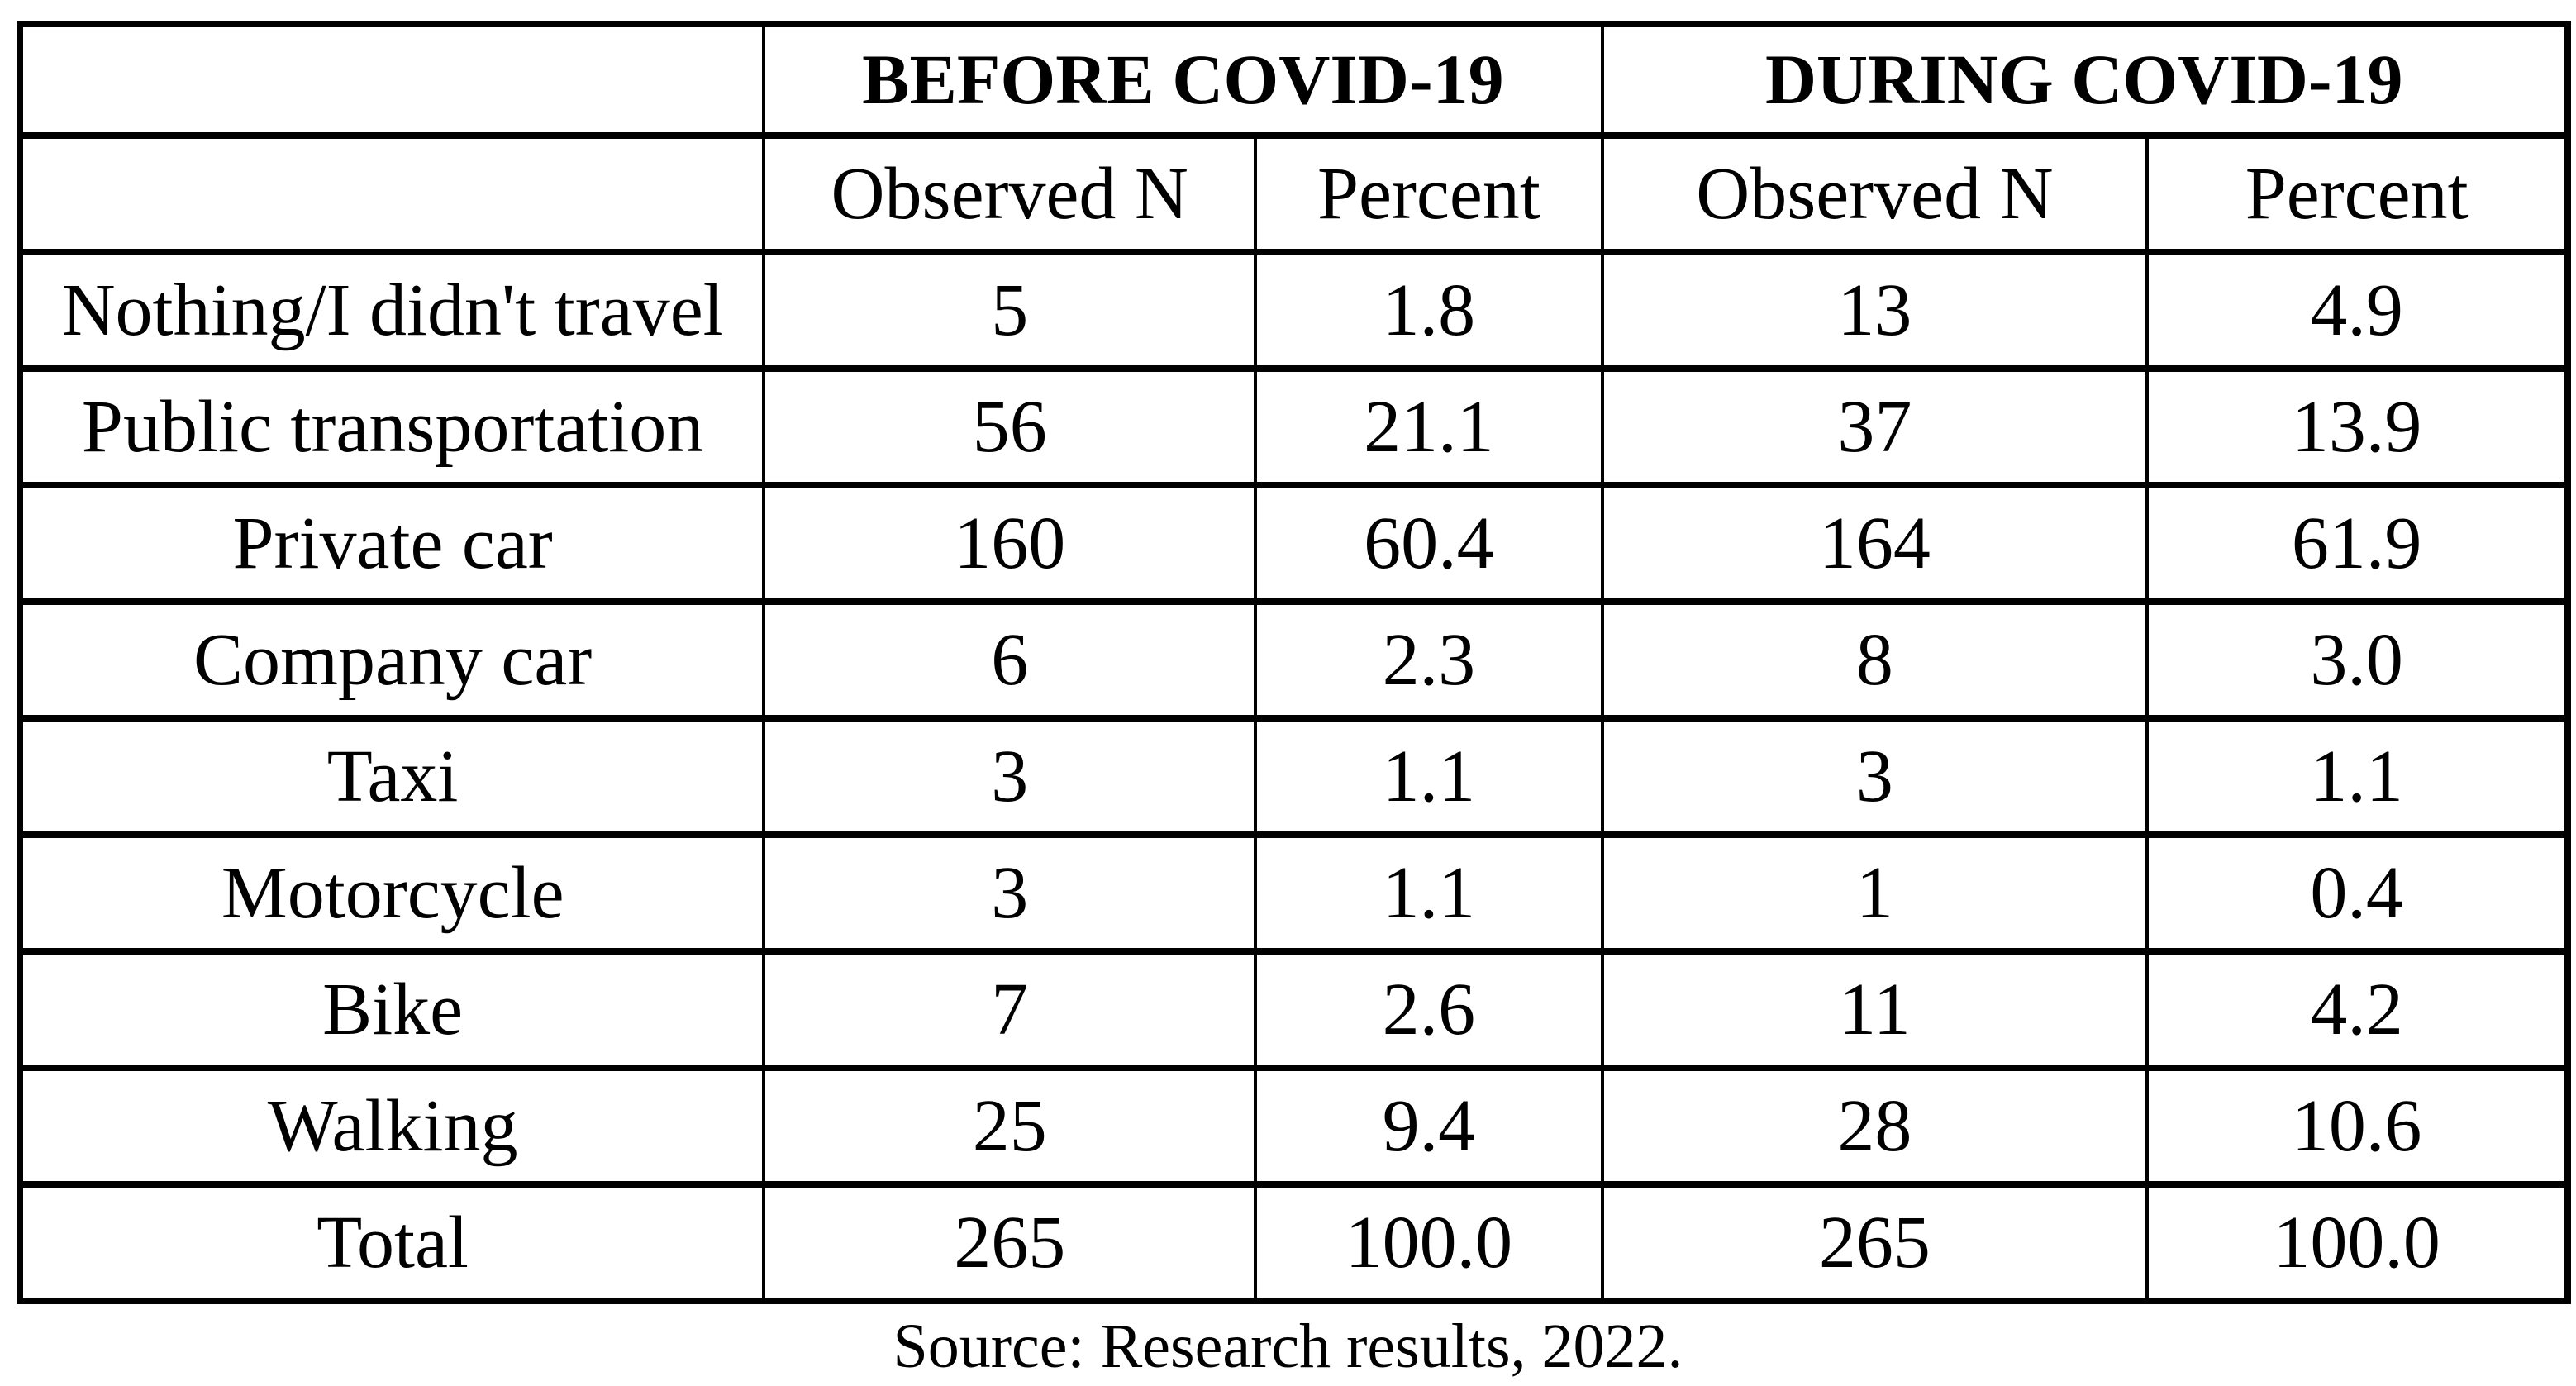 The width and height of the screenshot is (2576, 1386). What do you see at coordinates (1875, 893) in the screenshot?
I see `during-observed-n-value: 1` at bounding box center [1875, 893].